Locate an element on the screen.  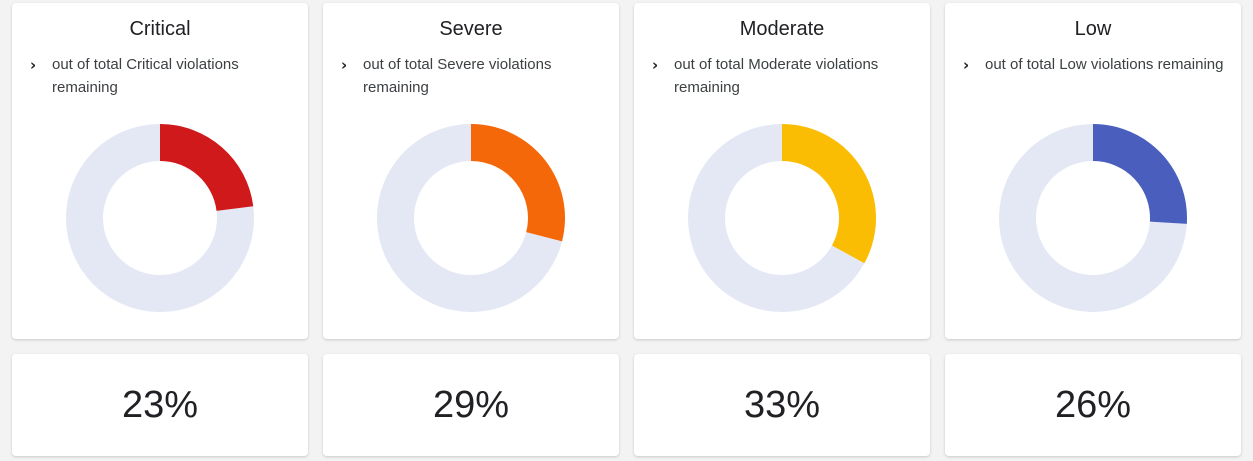
percent-value: 33% is located at coordinates (782, 404).